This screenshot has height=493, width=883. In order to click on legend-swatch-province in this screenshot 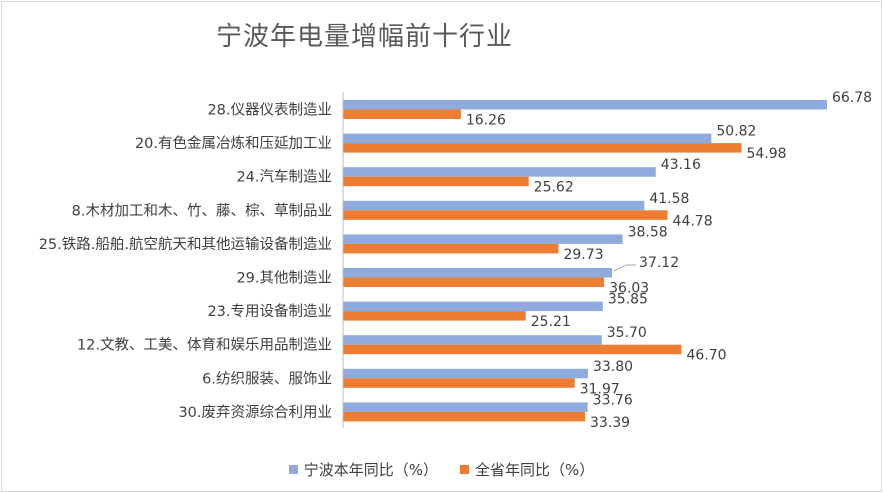, I will do `click(464, 469)`.